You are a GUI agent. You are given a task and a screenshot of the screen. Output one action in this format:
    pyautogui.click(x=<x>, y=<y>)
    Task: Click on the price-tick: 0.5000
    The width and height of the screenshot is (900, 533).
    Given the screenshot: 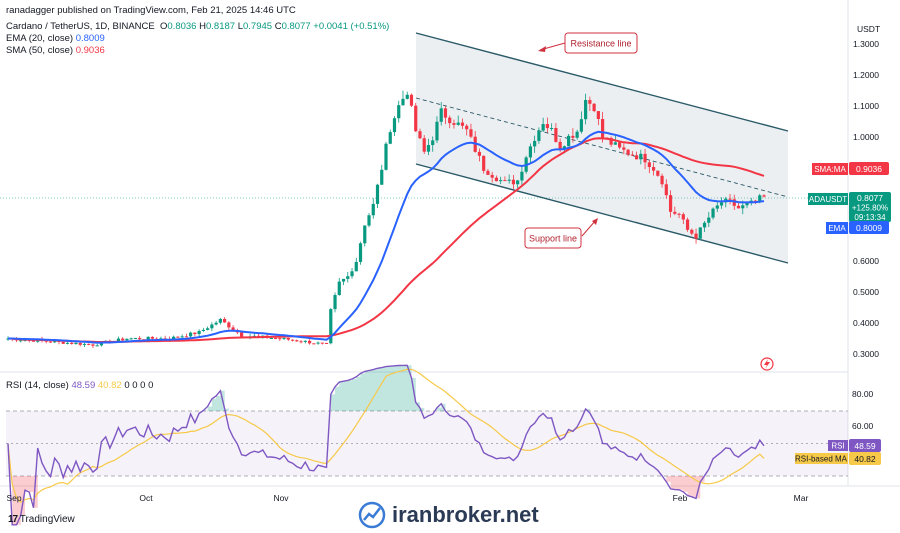 What is the action you would take?
    pyautogui.click(x=866, y=292)
    